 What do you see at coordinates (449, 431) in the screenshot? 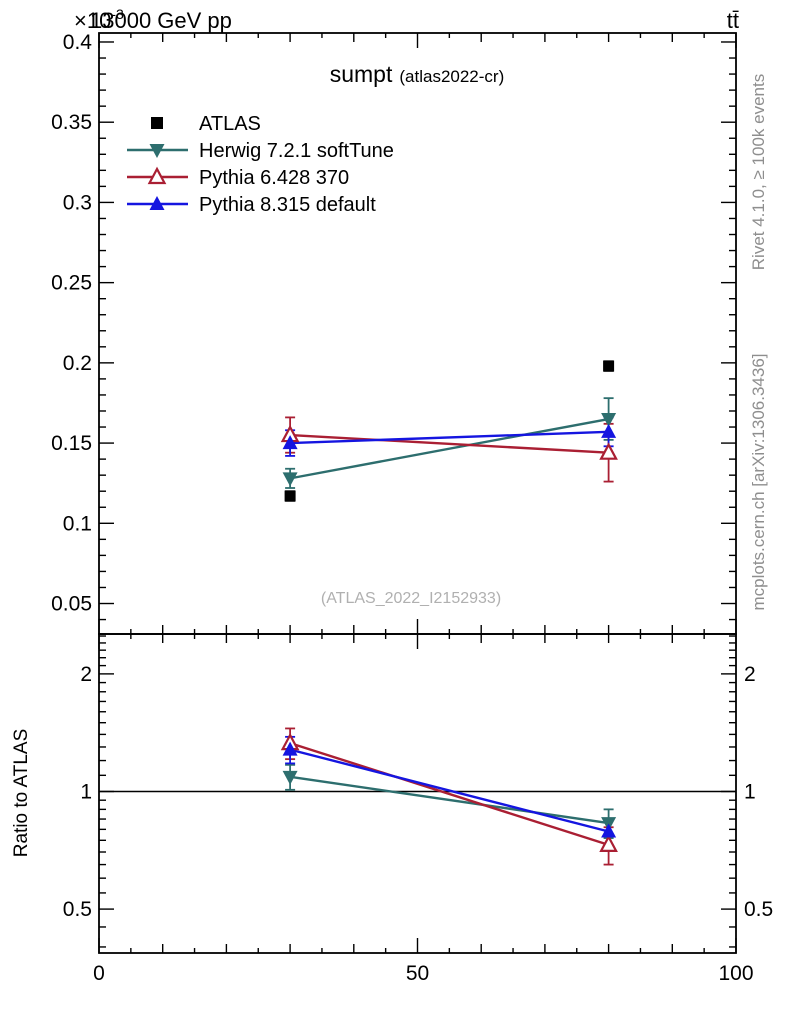
I see `main-panel-series` at bounding box center [449, 431].